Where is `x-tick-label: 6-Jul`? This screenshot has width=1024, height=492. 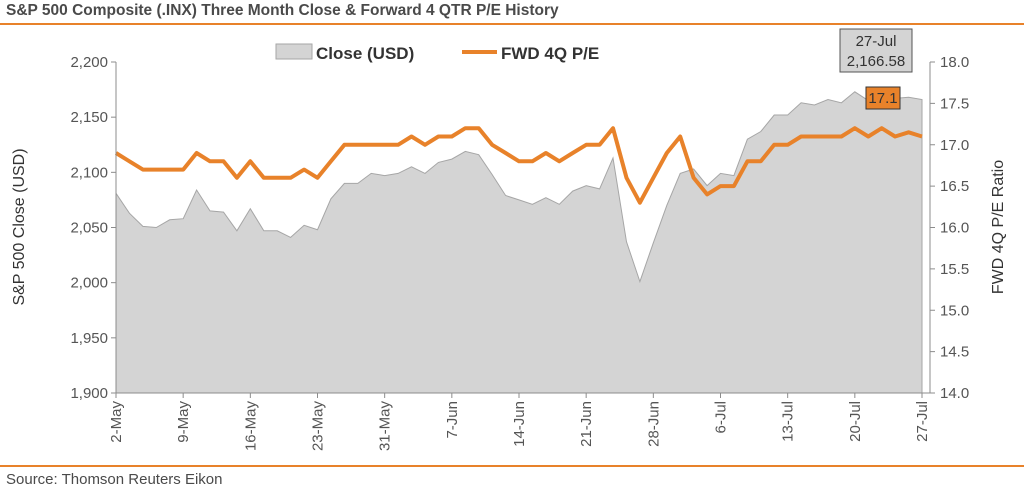
x-tick-label: 6-Jul is located at coordinates (721, 417).